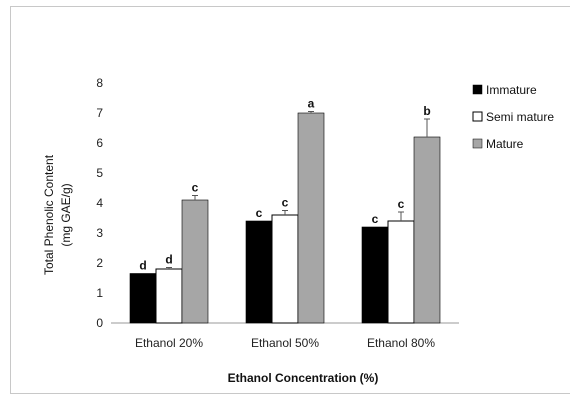  What do you see at coordinates (311, 104) in the screenshot?
I see `significance-label: a` at bounding box center [311, 104].